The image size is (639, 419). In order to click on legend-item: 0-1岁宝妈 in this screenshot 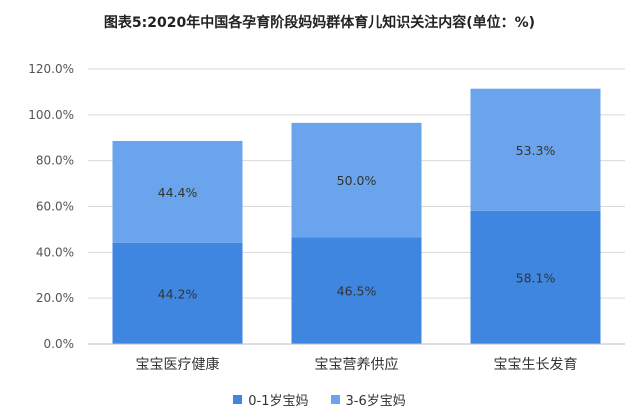, I will do `click(271, 399)`.